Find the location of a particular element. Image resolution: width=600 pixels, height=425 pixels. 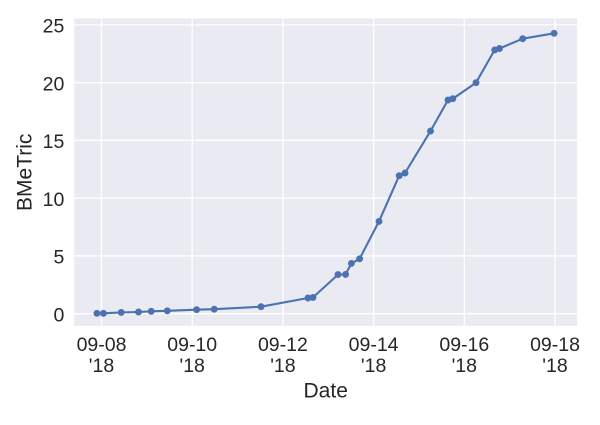

svg-text: 25 is located at coordinates (54, 27).